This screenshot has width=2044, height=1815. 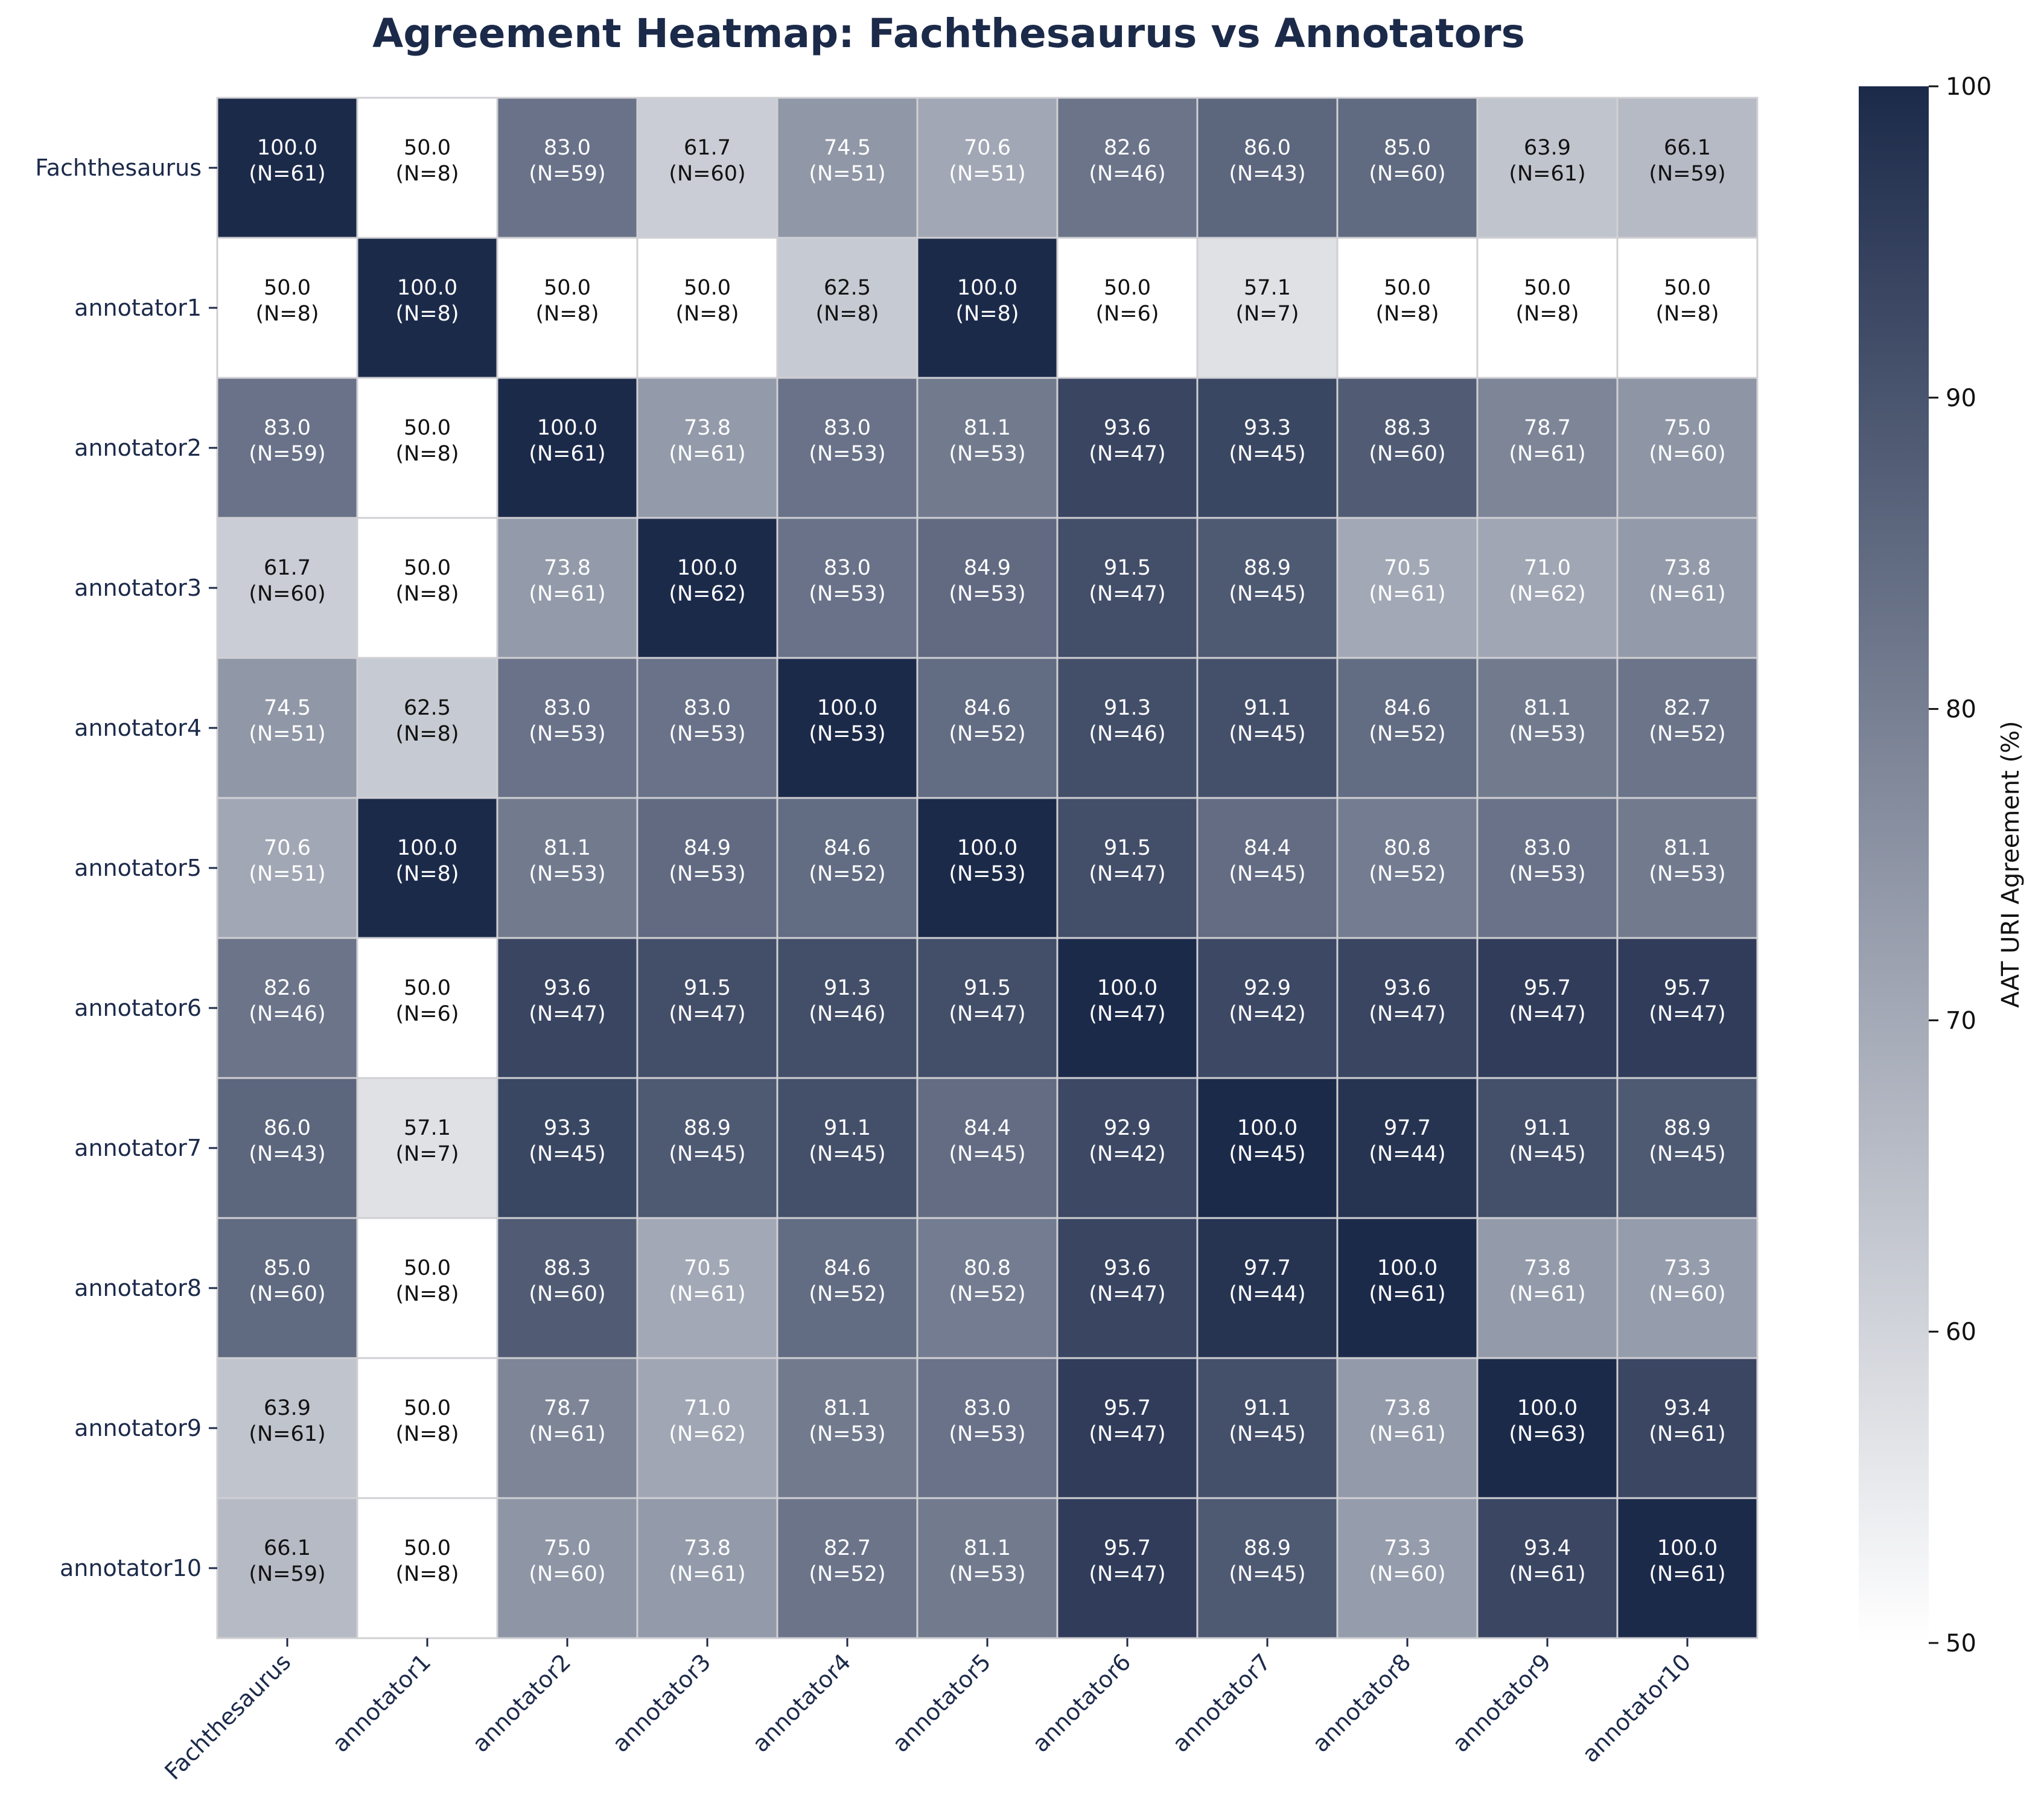 What do you see at coordinates (1687, 721) in the screenshot?
I see `cell-value-label: 82.7 (N=52)` at bounding box center [1687, 721].